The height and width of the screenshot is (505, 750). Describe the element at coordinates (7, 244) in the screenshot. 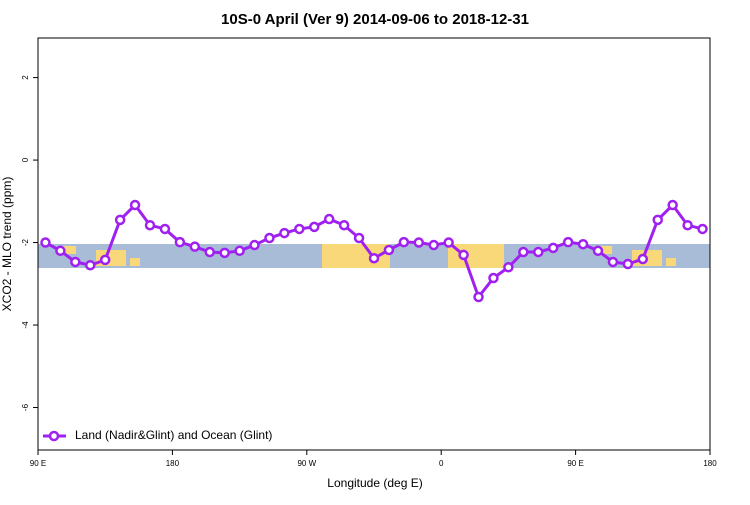

I see `y-axis-label: XCO2 - MLO trend (ppm)` at that location.